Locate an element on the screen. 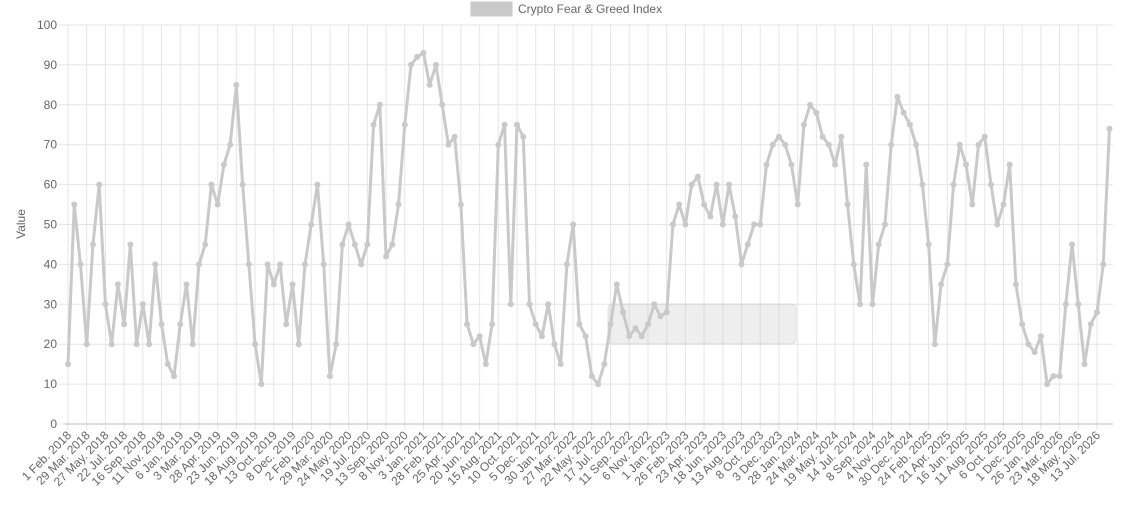  y-tick-label: 10 is located at coordinates (51, 384).